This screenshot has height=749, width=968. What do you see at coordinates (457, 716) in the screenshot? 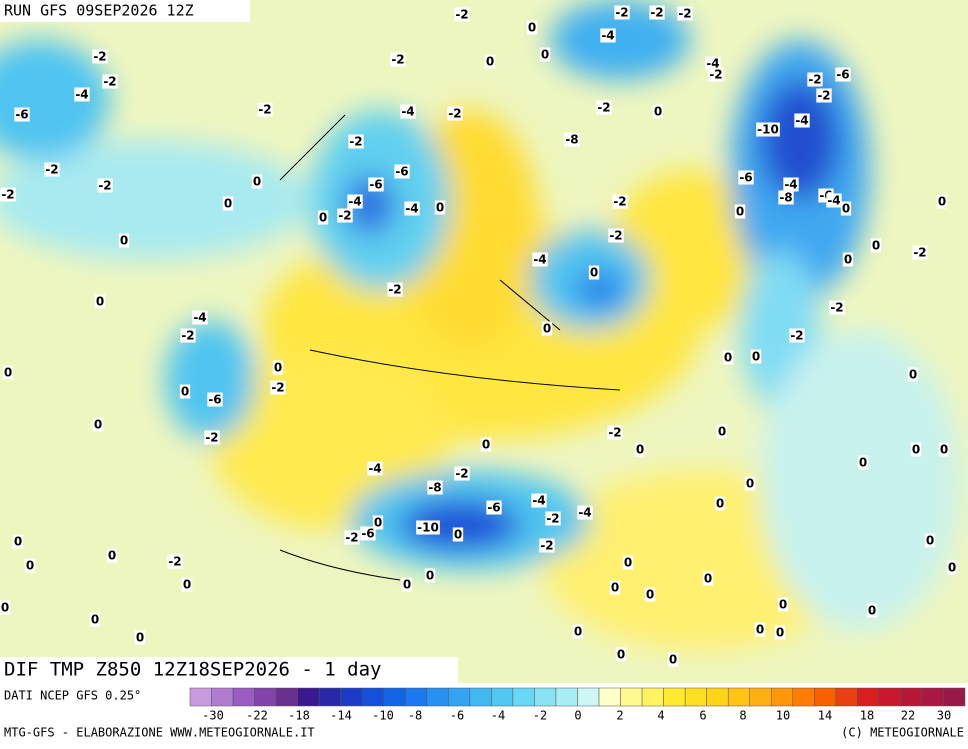
I see `colorbar-tick-label: -6` at bounding box center [457, 716].